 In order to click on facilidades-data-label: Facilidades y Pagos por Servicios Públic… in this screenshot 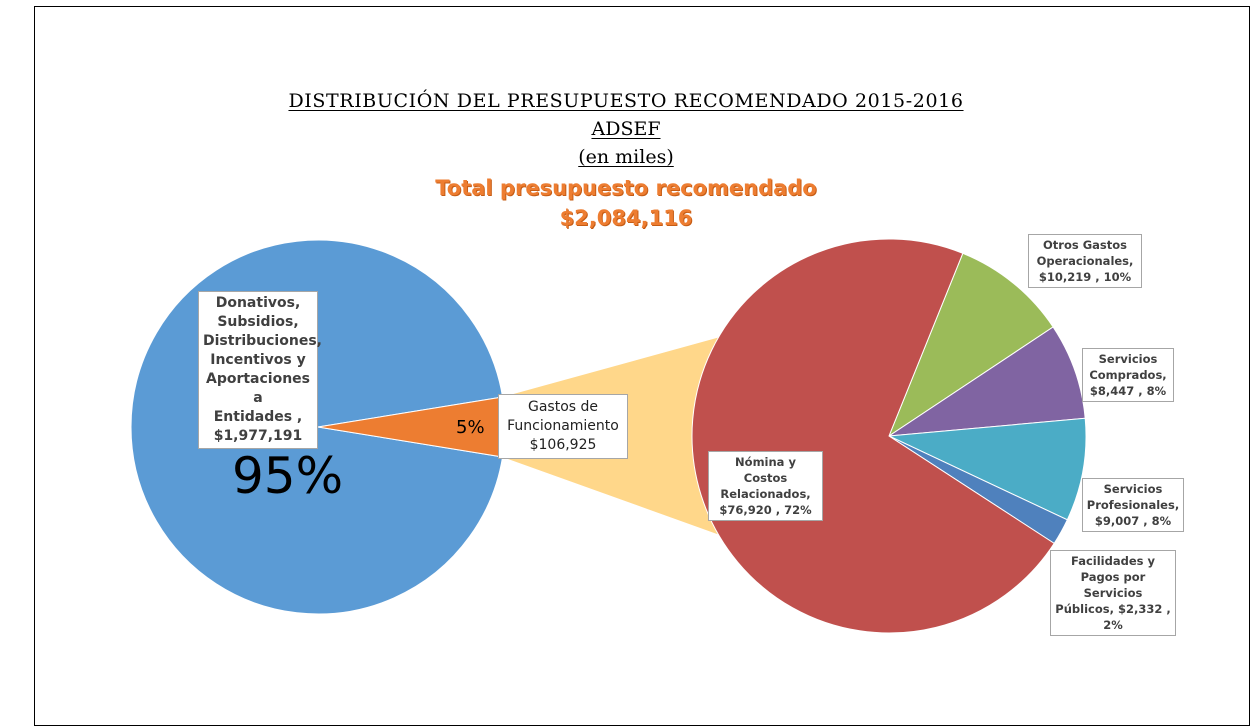, I will do `click(1113, 593)`.